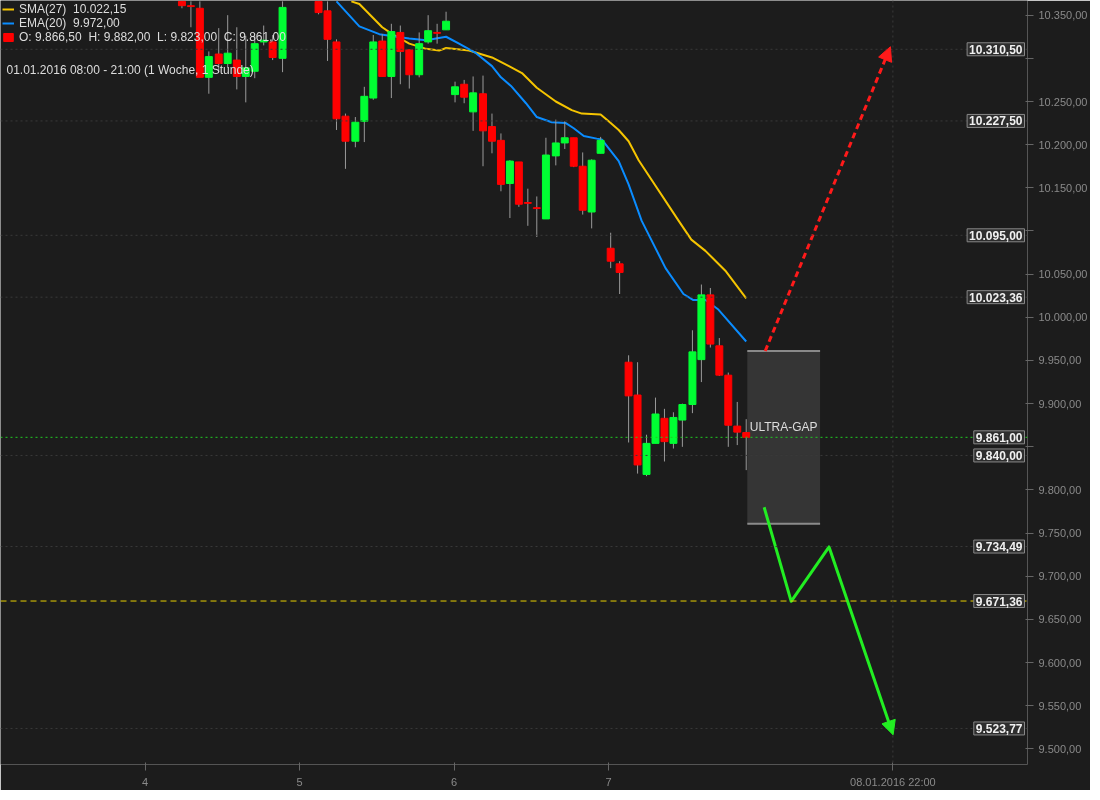 The width and height of the screenshot is (1100, 800). What do you see at coordinates (1063, 187) in the screenshot?
I see `y-tick-label: 10.150,00` at bounding box center [1063, 187].